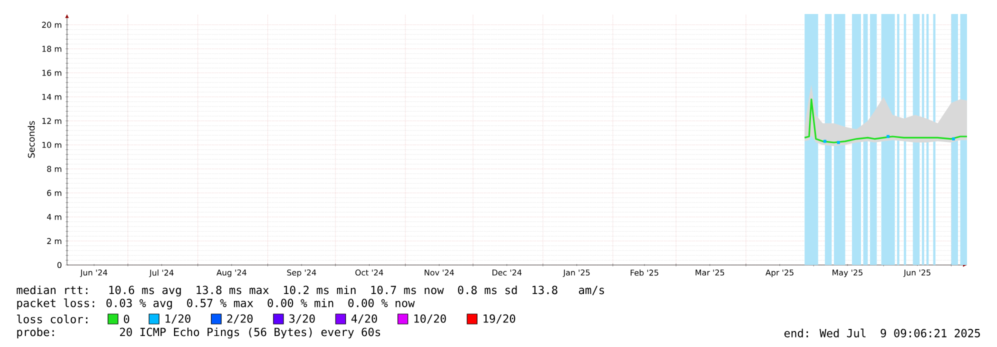  Describe the element at coordinates (500, 319) in the screenshot. I see `legend-label: 19/20` at that location.